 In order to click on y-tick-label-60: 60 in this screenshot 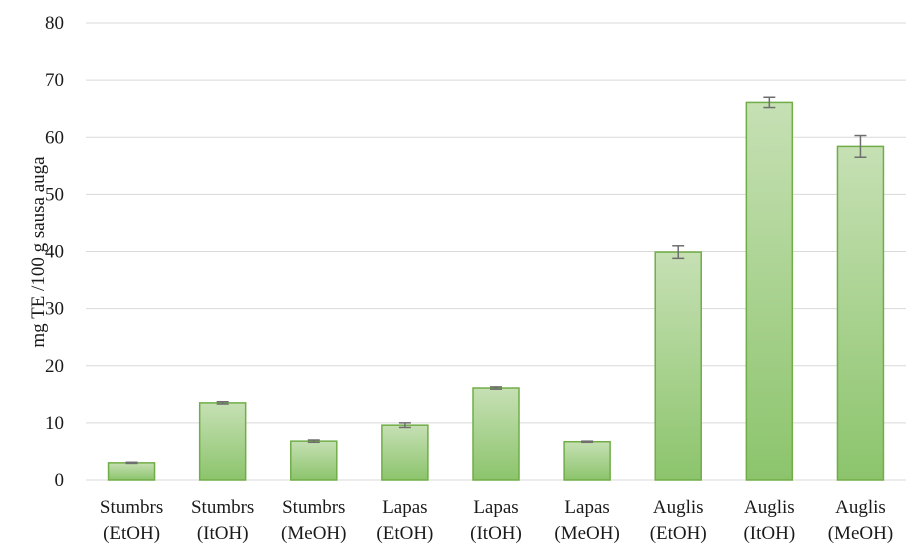, I will do `click(54, 137)`.